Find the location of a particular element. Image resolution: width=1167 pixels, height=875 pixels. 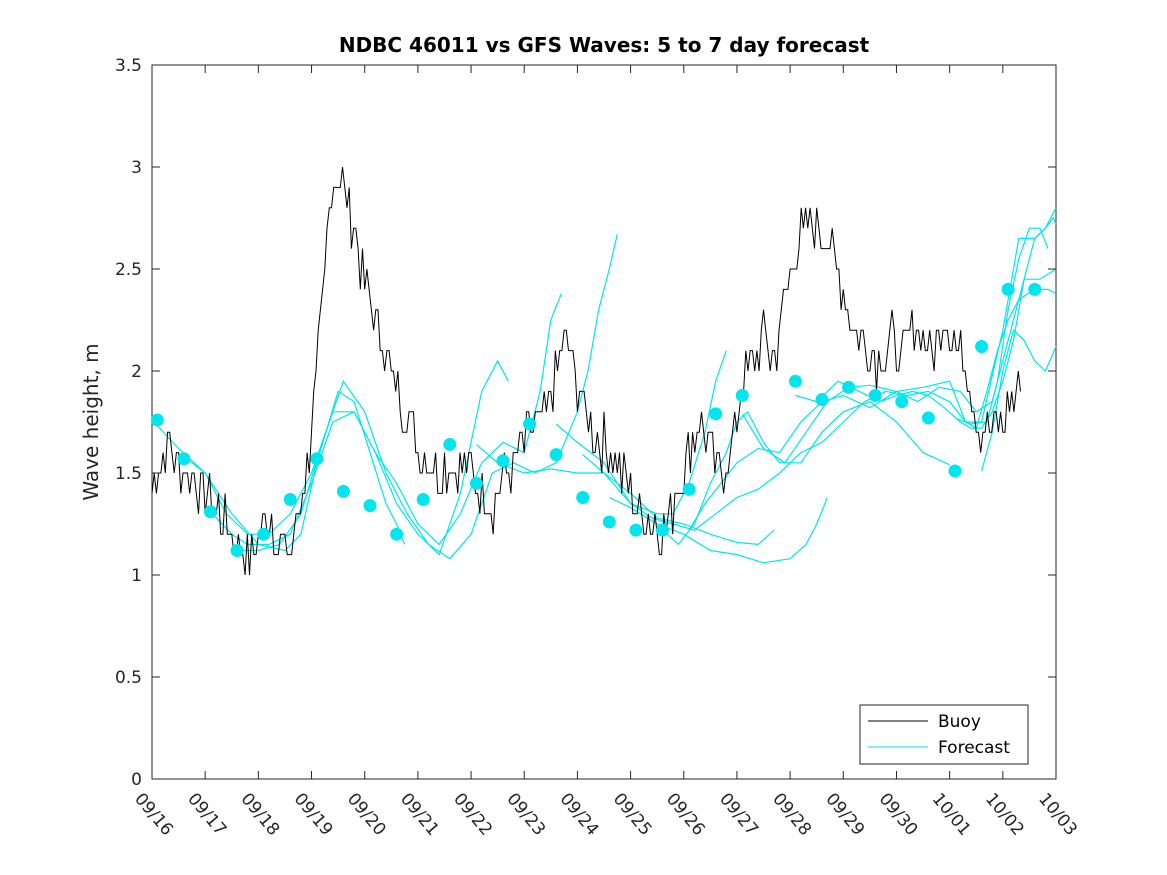

legend-buoy-label: Buoy is located at coordinates (959, 722).